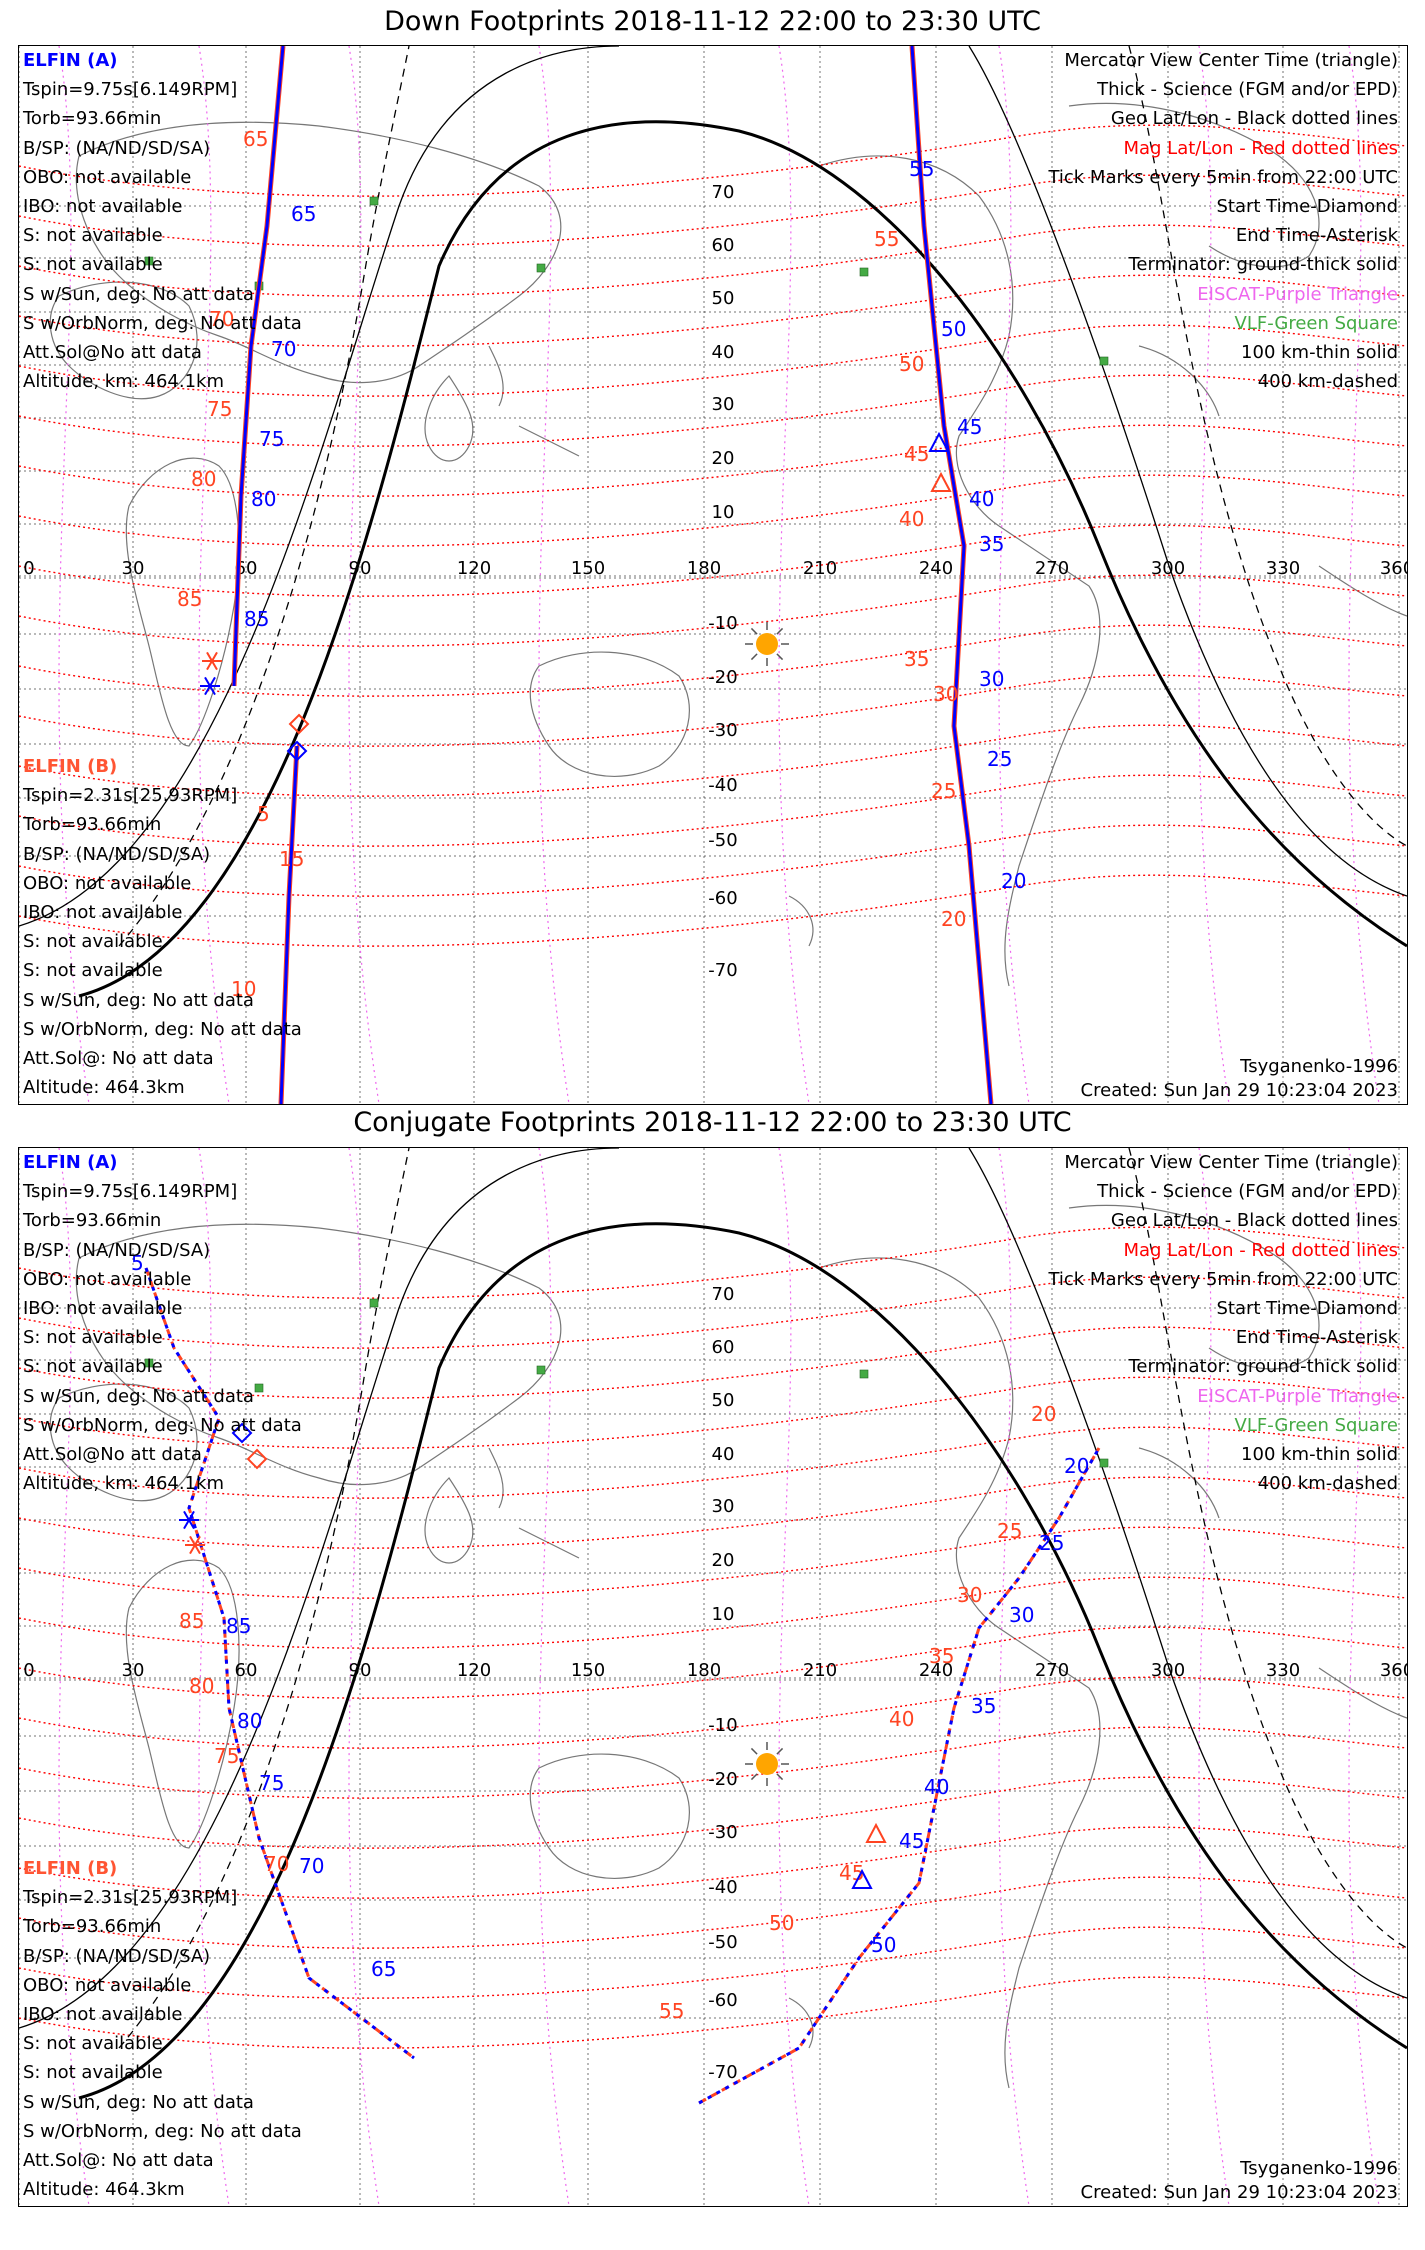 The width and height of the screenshot is (1425, 2250). What do you see at coordinates (1254, 1221) in the screenshot?
I see `legend-line: Geo Lat/Lon - Black dotted lines` at bounding box center [1254, 1221].